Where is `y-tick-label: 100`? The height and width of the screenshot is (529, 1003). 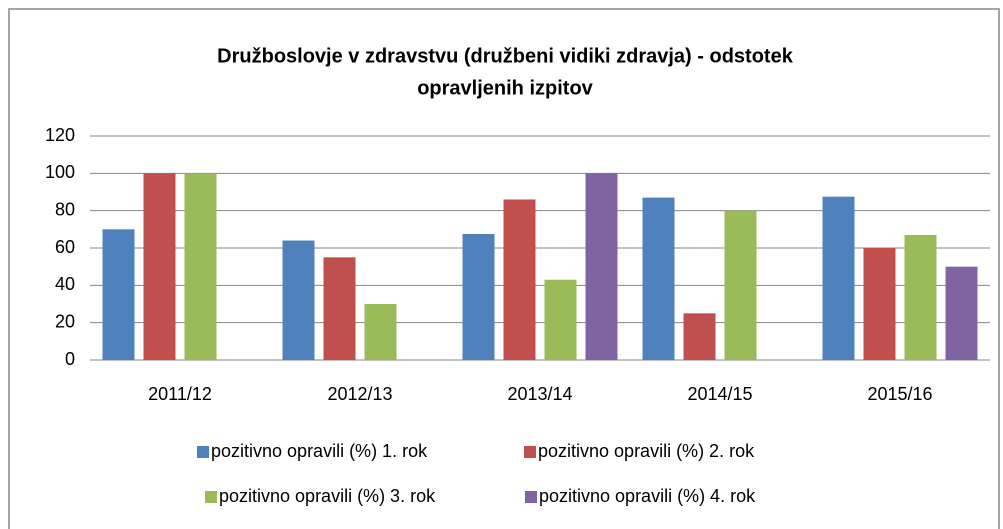 y-tick-label: 100 is located at coordinates (60, 172).